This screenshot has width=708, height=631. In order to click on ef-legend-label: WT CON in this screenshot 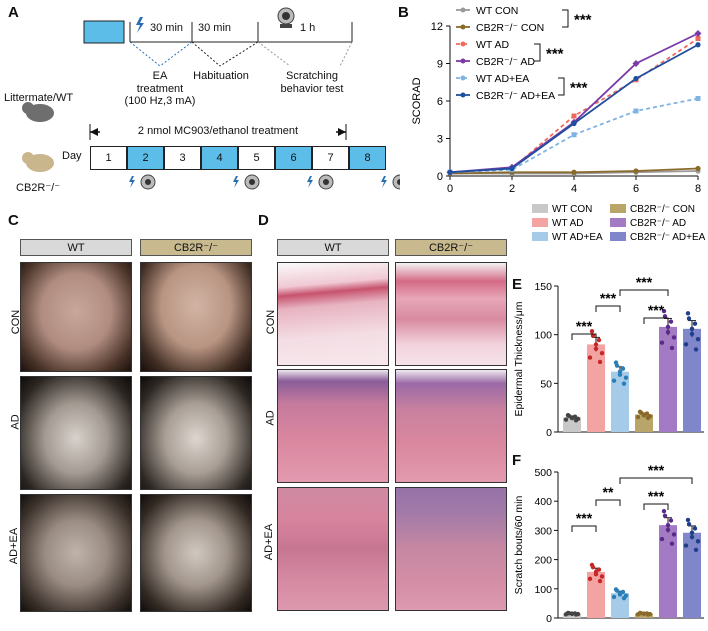, I will do `click(572, 209)`.